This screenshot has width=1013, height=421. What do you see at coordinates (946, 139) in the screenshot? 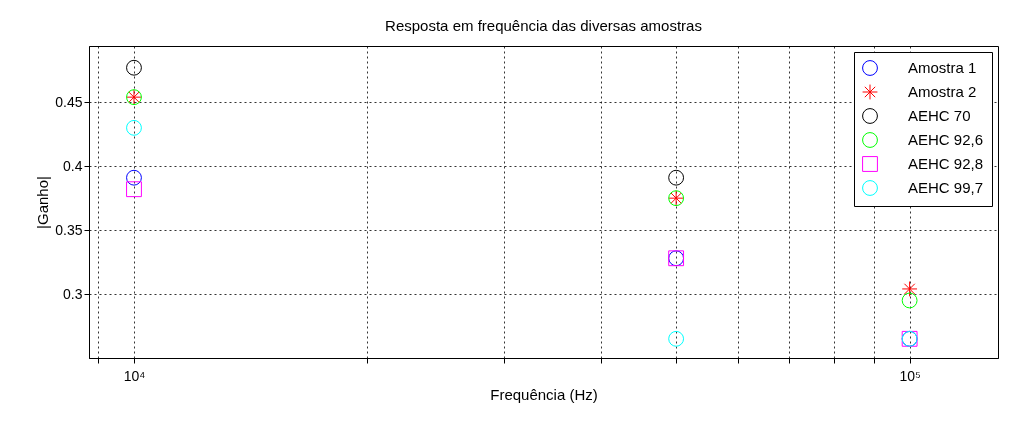
I see `legend-label: AEHC 92,6` at bounding box center [946, 139].